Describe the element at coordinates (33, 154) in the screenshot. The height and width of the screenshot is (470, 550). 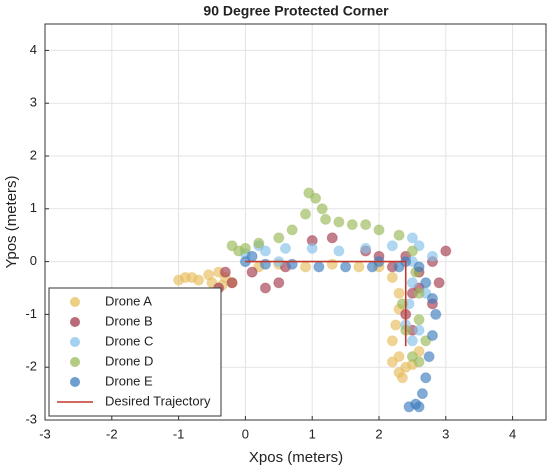
I see `y-tick-label: 2` at that location.